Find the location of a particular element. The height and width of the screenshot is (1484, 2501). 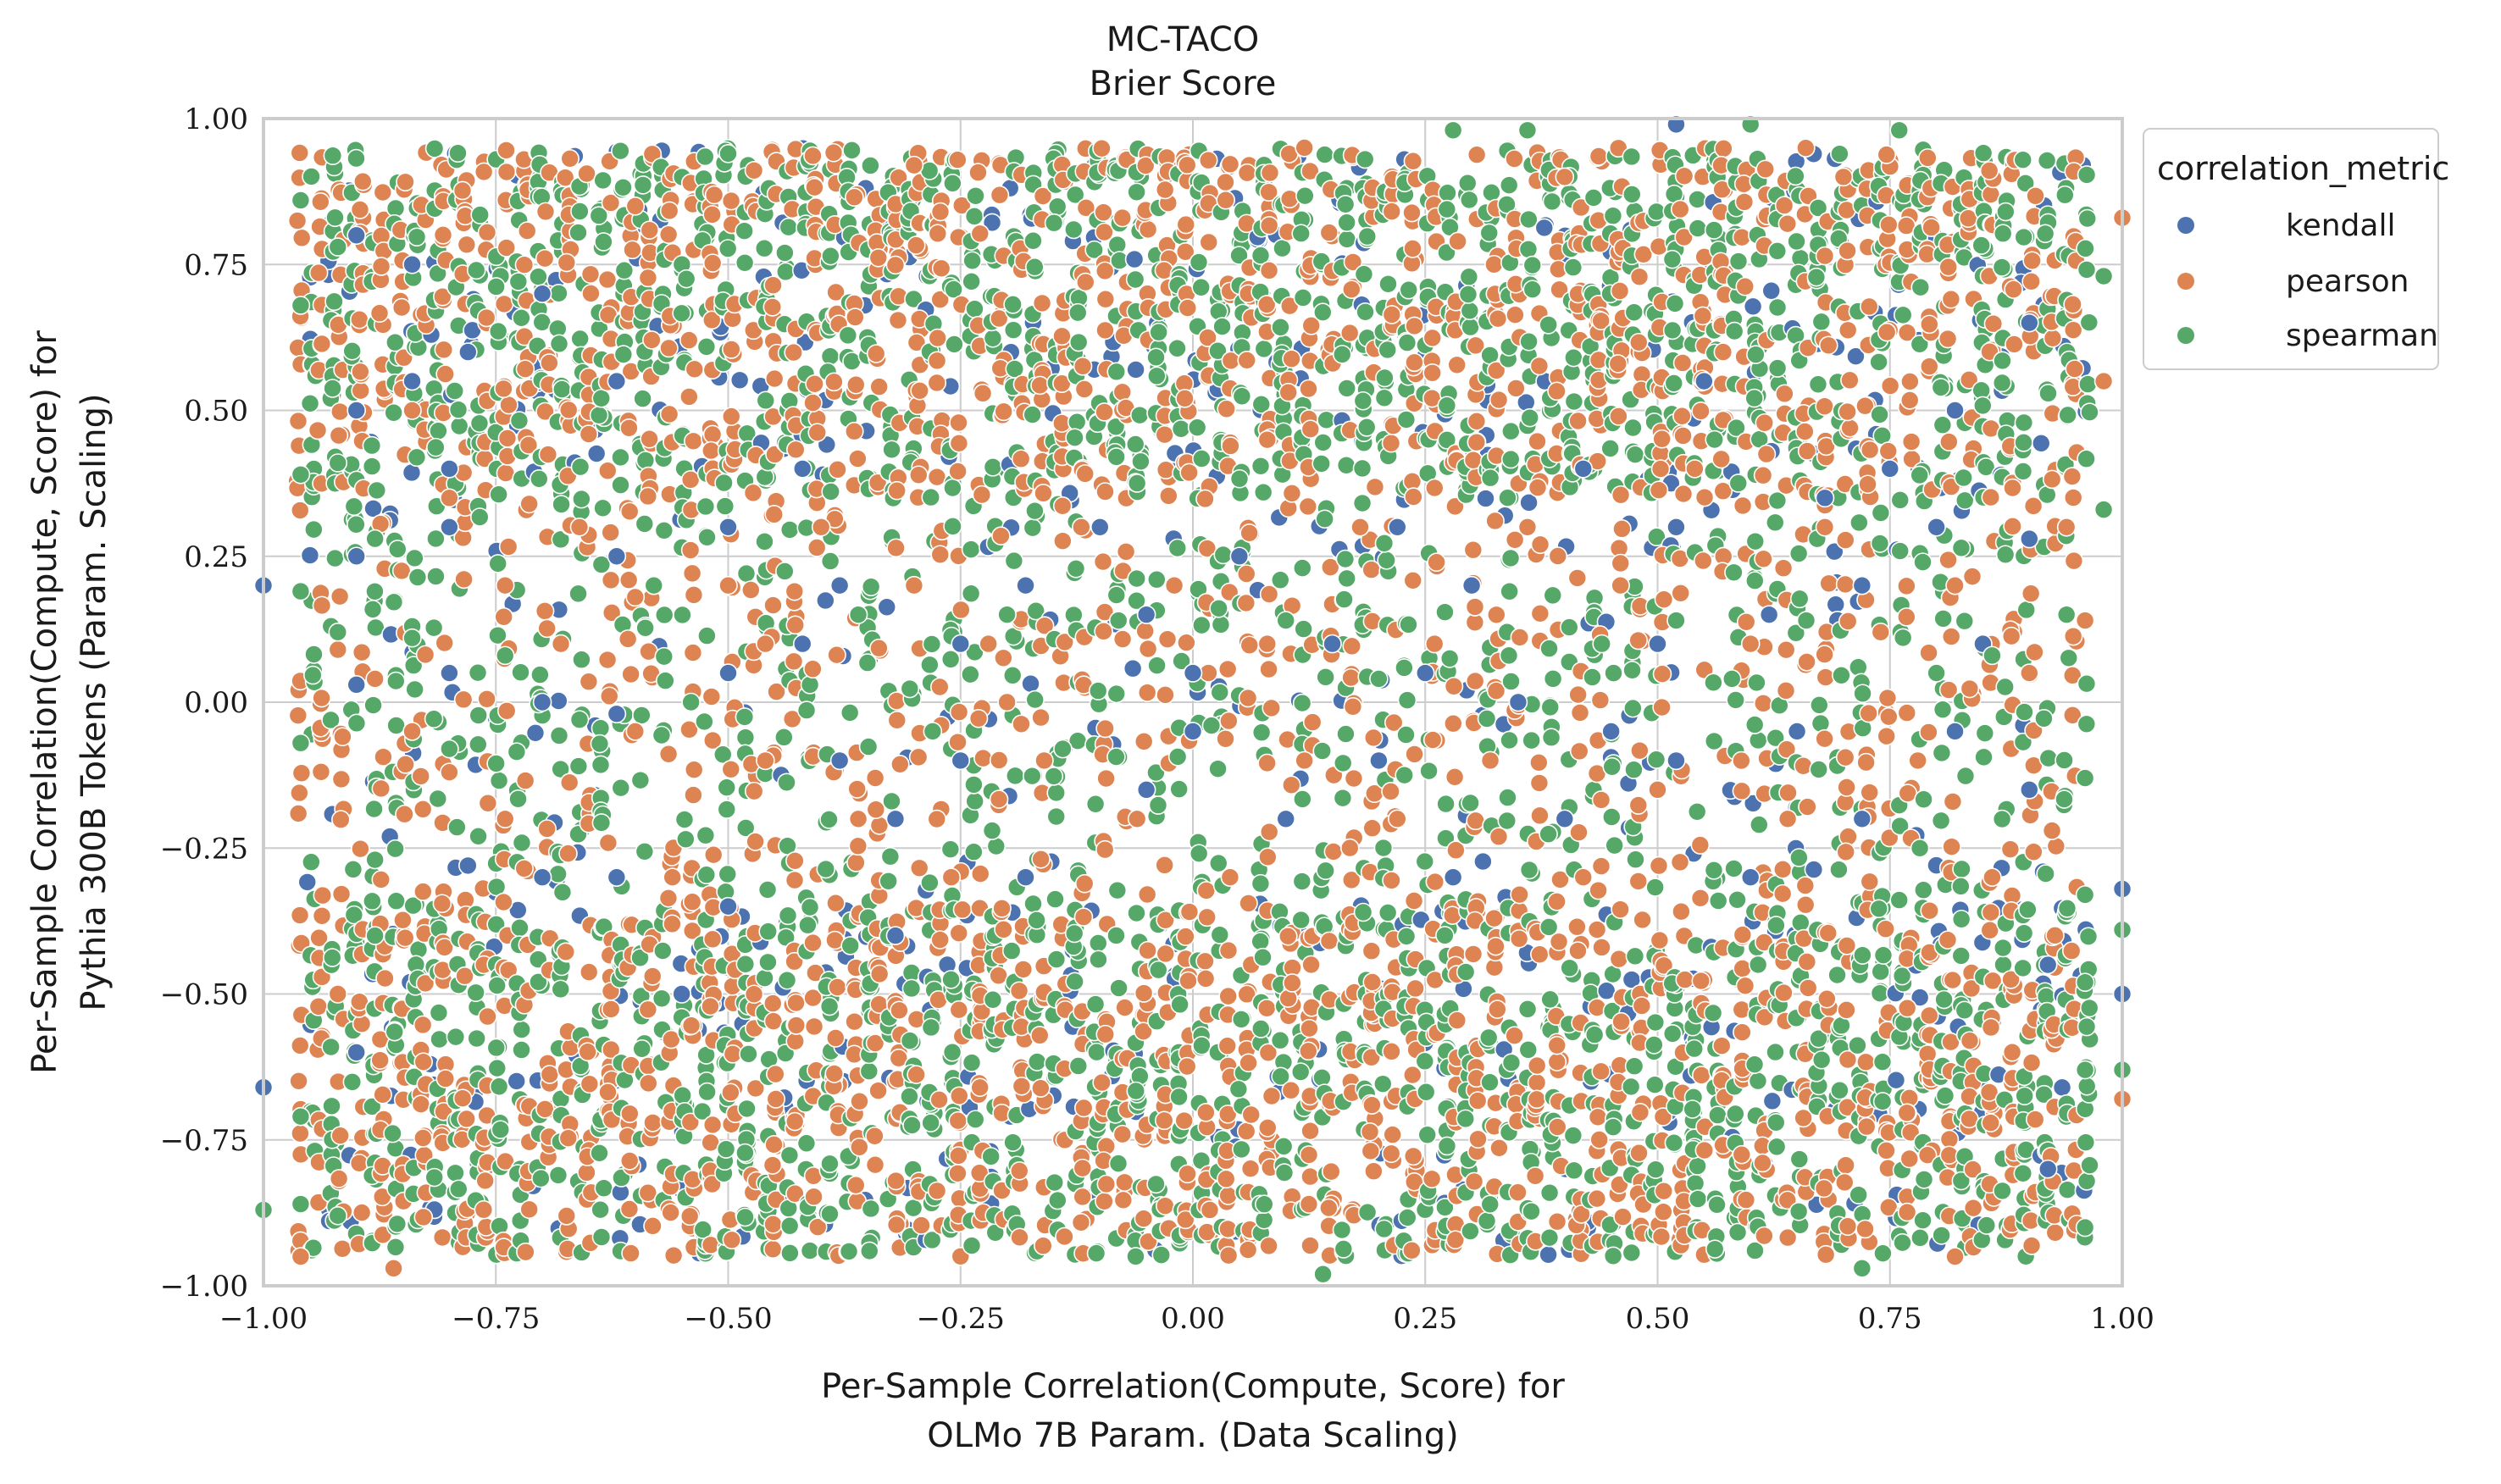

point-kendall is located at coordinates (887, 607).